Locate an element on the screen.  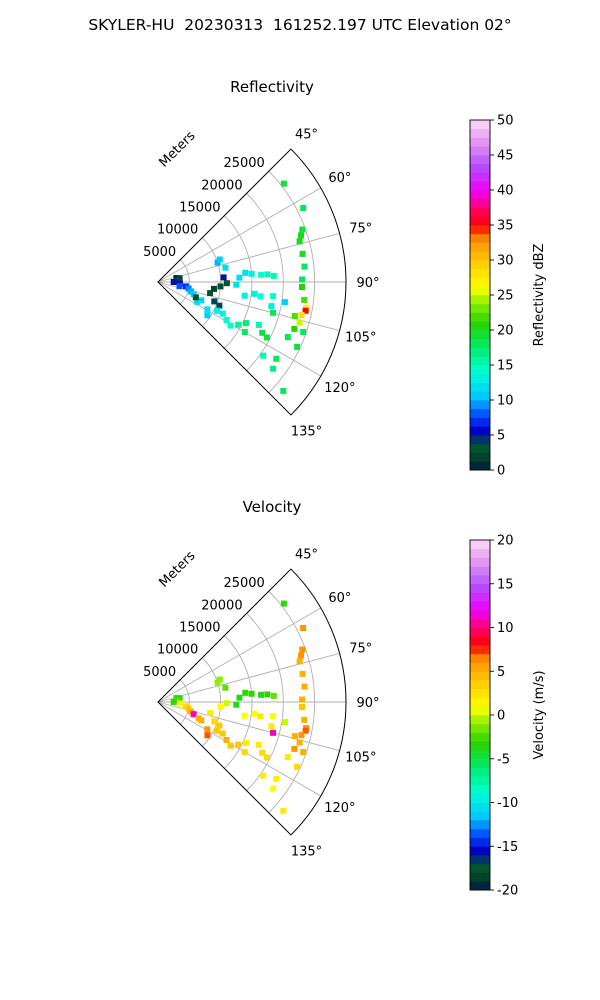
colorbar-tick-label: 50 is located at coordinates (505, 121).